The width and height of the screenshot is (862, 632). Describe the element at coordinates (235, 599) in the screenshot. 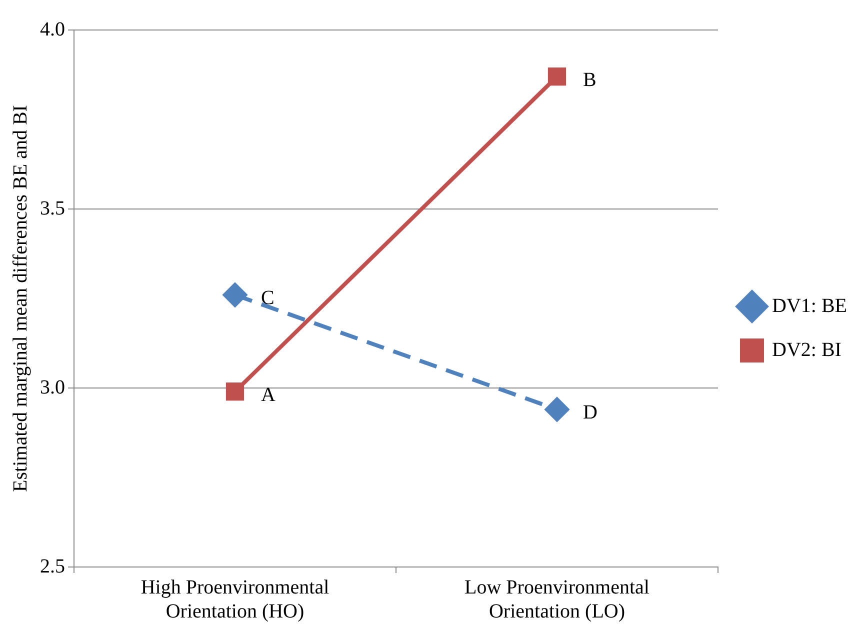

I see `x-tick-label: High Proenvironmental Orientation (HO)` at that location.